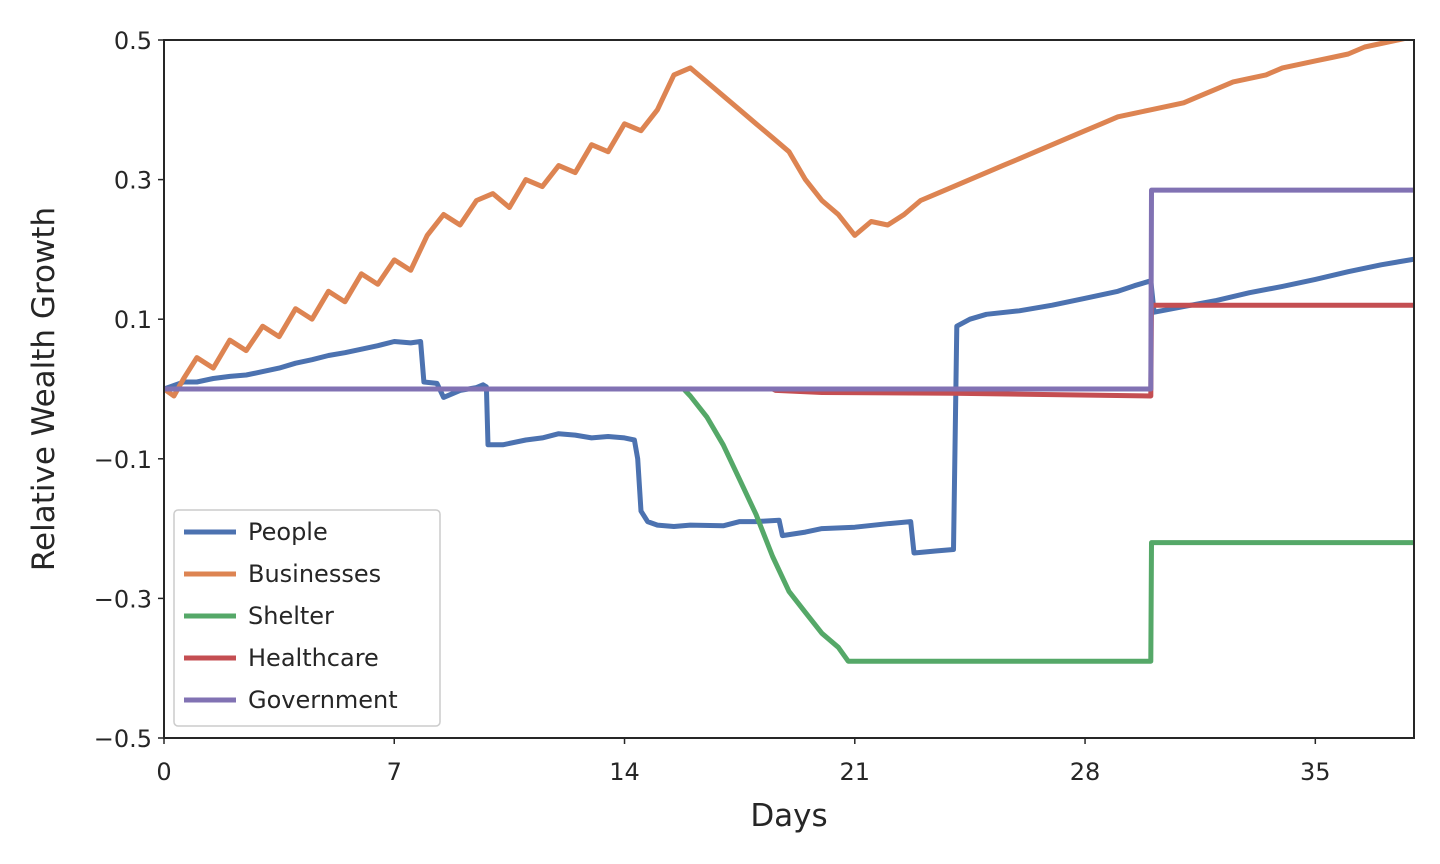 The image size is (1440, 864). What do you see at coordinates (314, 574) in the screenshot?
I see `legend-label-businesses: Businesses` at bounding box center [314, 574].